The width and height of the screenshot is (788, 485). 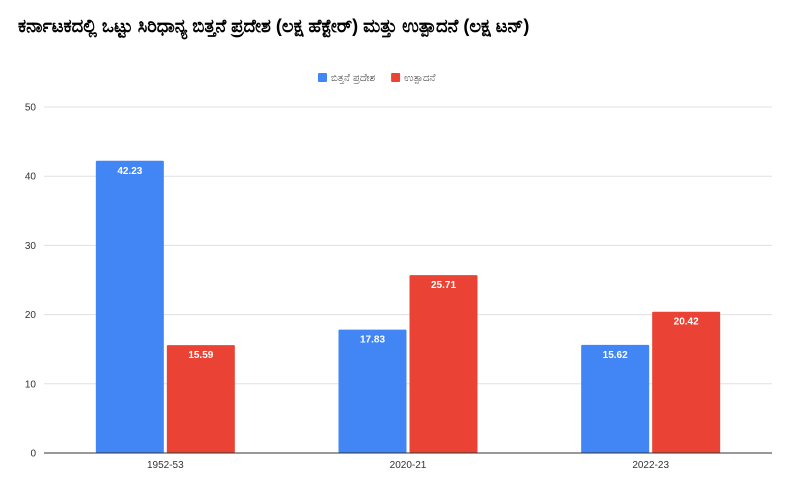 I want to click on y-tick-label: 20, so click(x=31, y=315).